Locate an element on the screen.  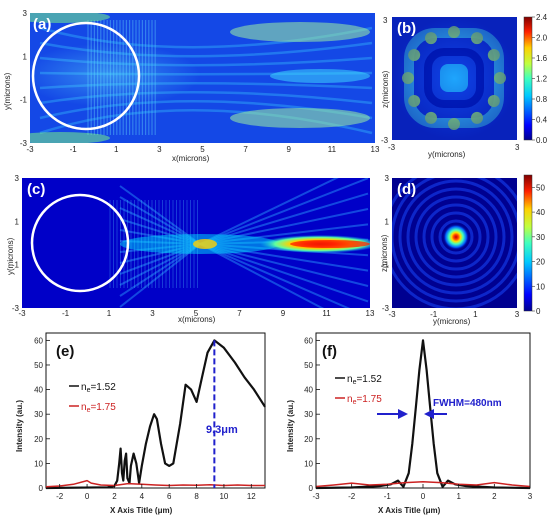
panel-c-field is located at coordinates (239, 243).